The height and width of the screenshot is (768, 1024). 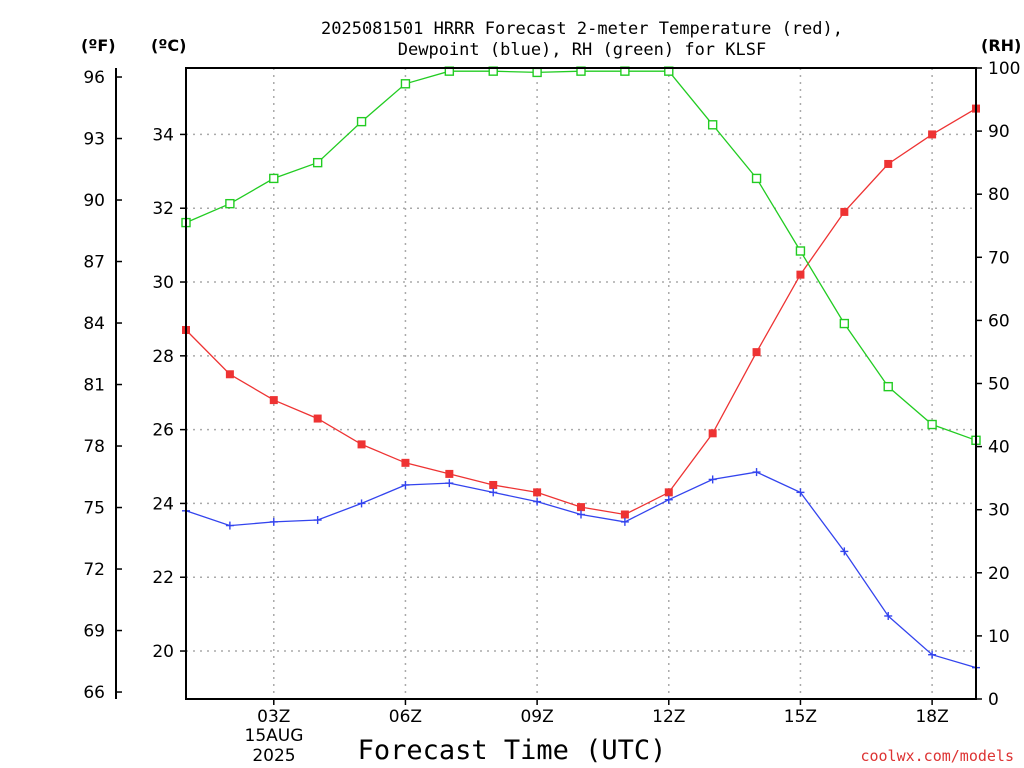 What do you see at coordinates (94, 570) in the screenshot?
I see `fahrenheit-tick-label: 72` at bounding box center [94, 570].